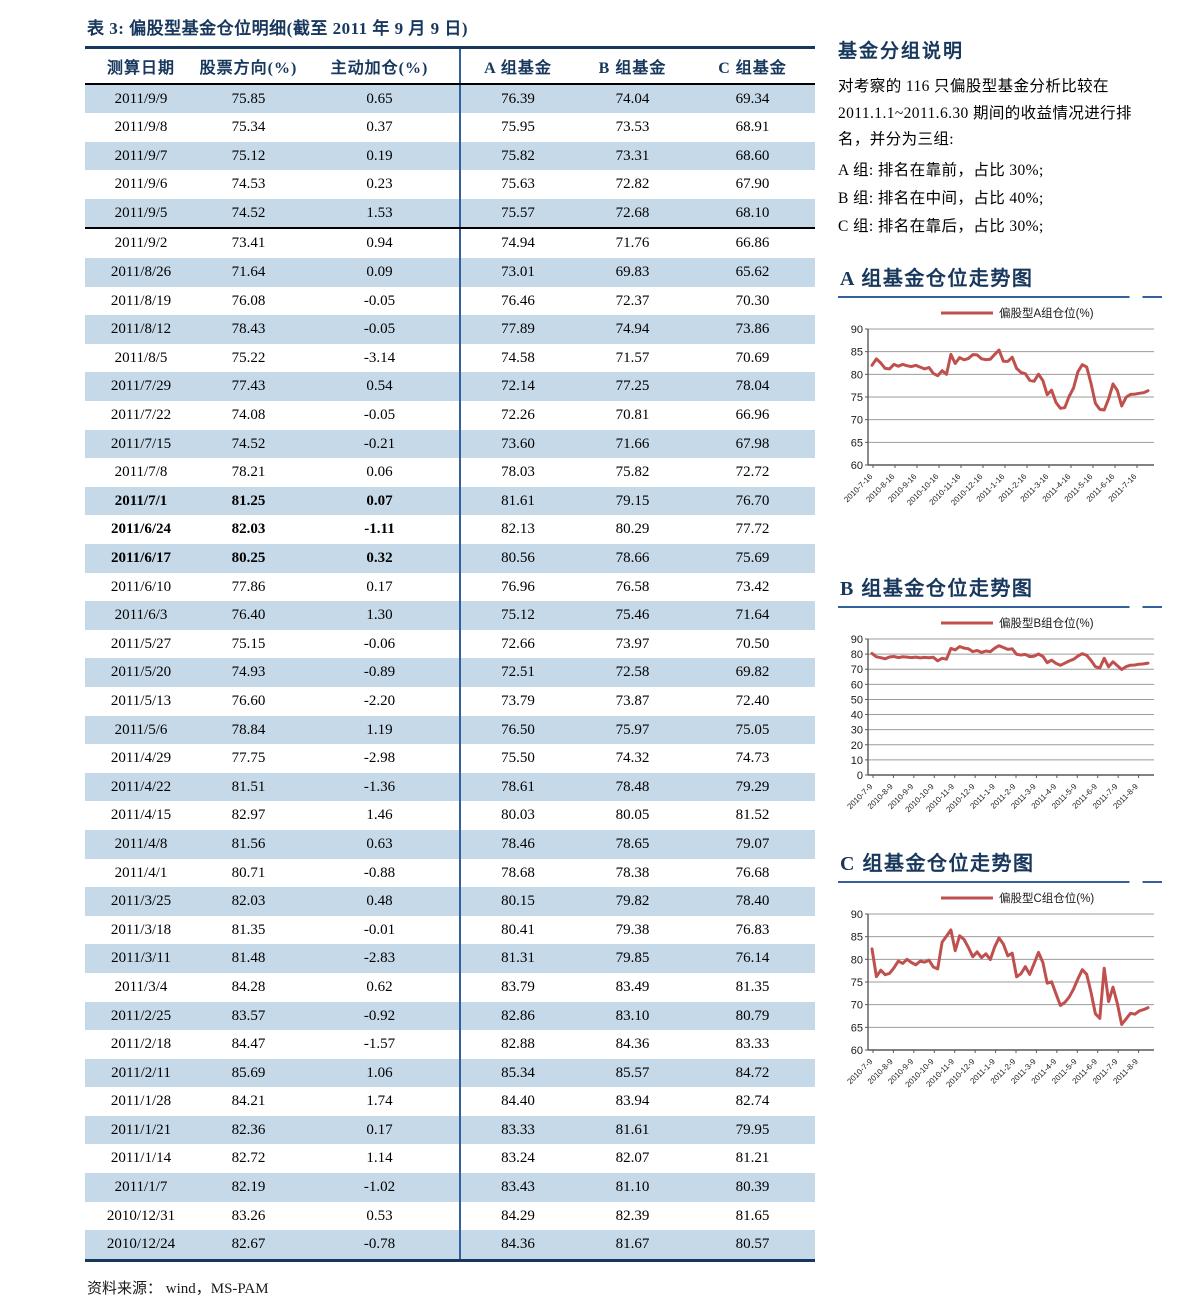 The height and width of the screenshot is (1304, 1191). Describe the element at coordinates (141, 815) in the screenshot. I see `table-cell: 2011/4/15` at that location.